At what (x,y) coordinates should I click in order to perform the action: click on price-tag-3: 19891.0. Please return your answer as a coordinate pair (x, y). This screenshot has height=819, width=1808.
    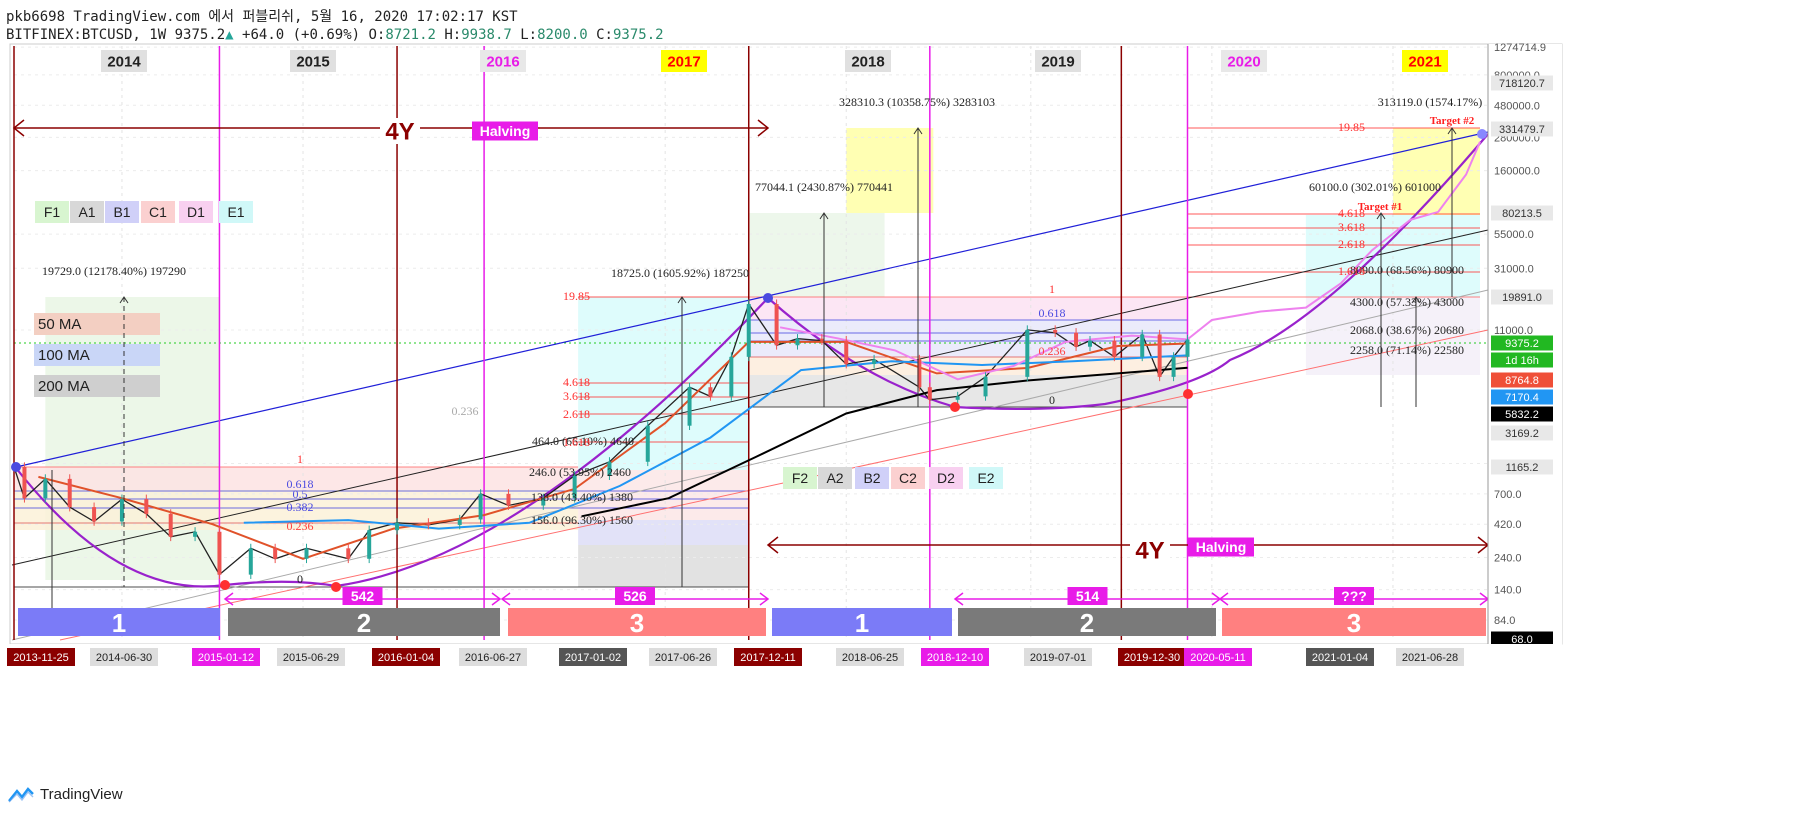
    Looking at the image, I should click on (1522, 297).